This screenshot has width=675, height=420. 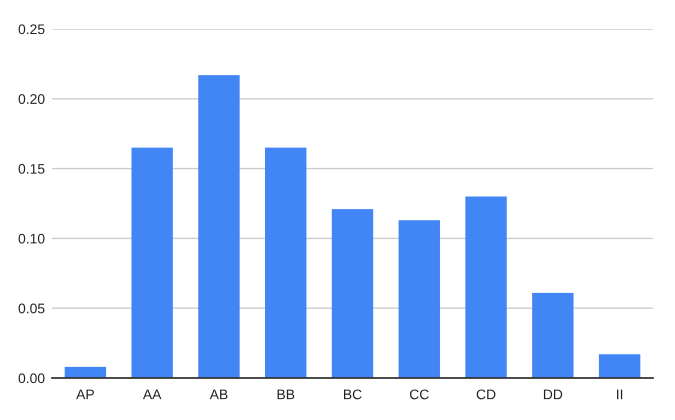 What do you see at coordinates (286, 395) in the screenshot?
I see `x-tick-label: BB` at bounding box center [286, 395].